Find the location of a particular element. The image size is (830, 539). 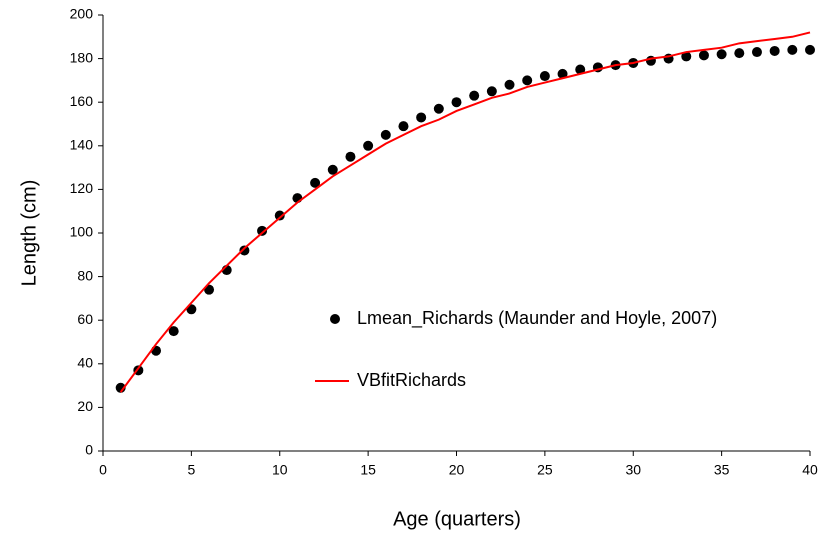

x-tick-label: 5 is located at coordinates (191, 470).